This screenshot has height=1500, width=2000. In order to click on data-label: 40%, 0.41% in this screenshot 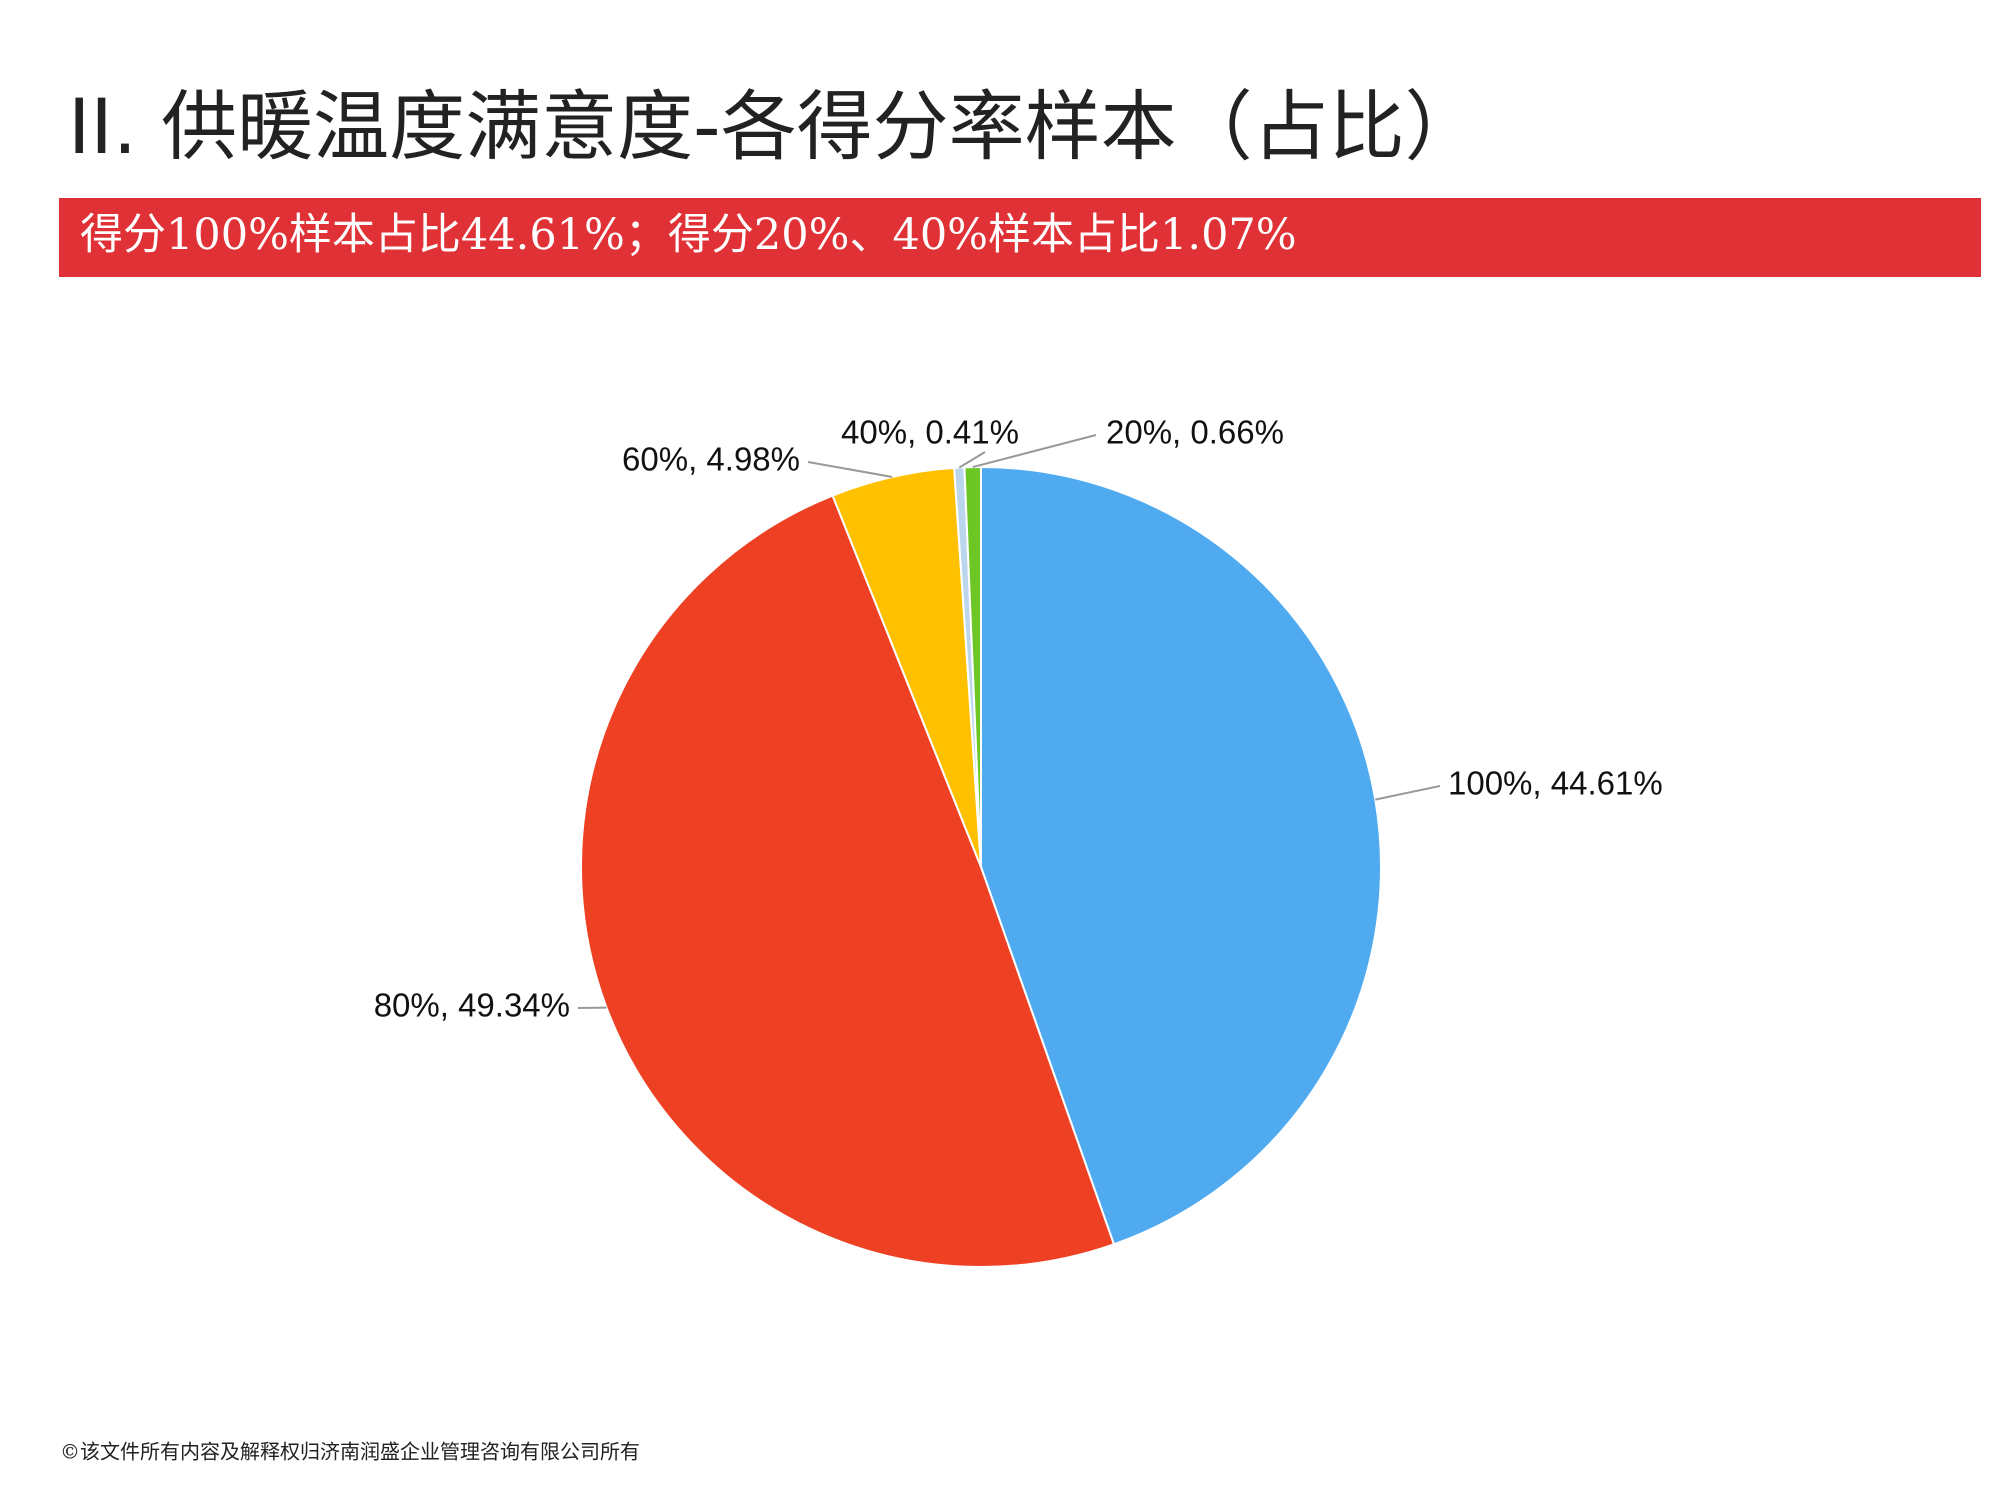, I will do `click(930, 432)`.